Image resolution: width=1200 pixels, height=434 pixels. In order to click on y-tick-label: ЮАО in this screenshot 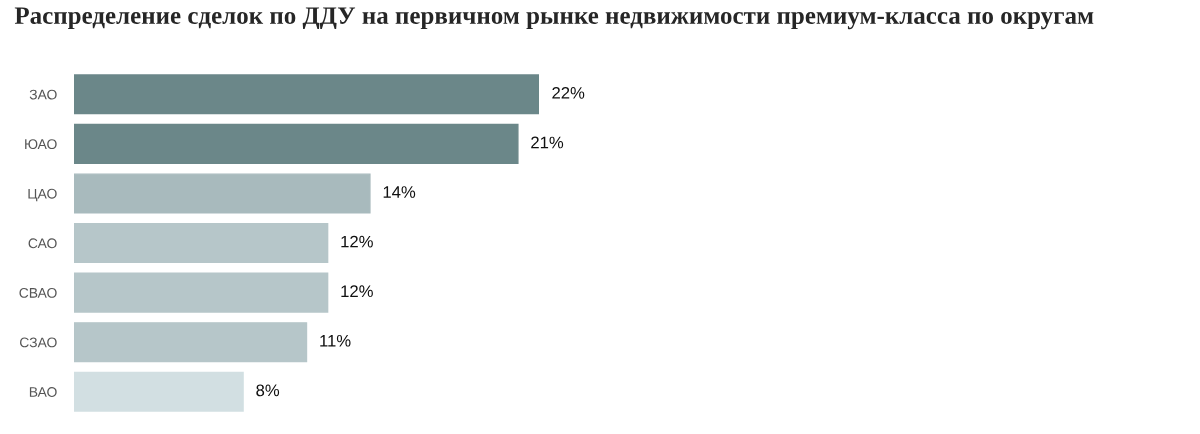, I will do `click(41, 144)`.